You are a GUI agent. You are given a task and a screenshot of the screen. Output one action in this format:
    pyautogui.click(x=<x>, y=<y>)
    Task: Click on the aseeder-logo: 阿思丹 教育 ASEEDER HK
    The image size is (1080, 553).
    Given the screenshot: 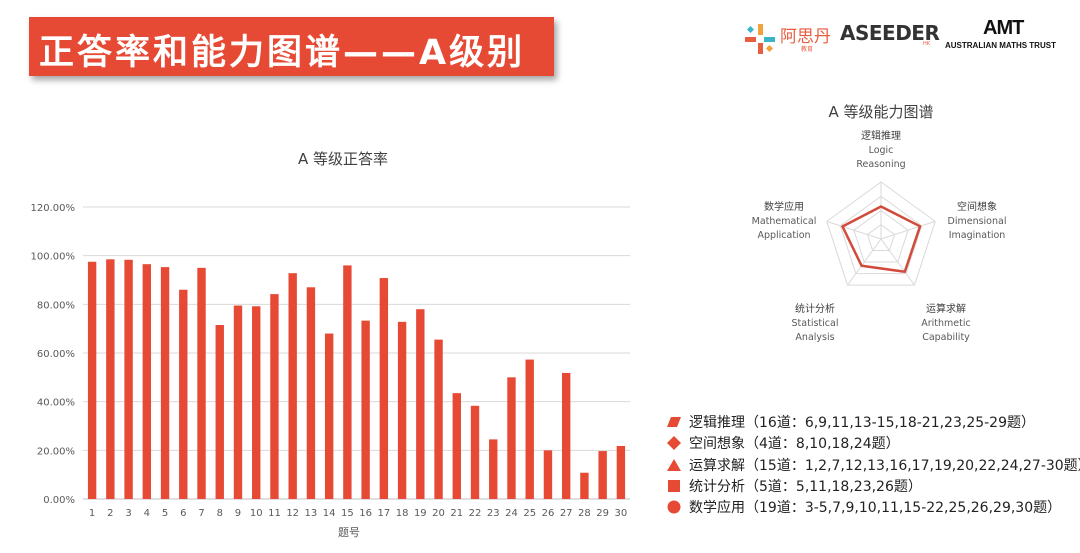 What is the action you would take?
    pyautogui.click(x=842, y=38)
    